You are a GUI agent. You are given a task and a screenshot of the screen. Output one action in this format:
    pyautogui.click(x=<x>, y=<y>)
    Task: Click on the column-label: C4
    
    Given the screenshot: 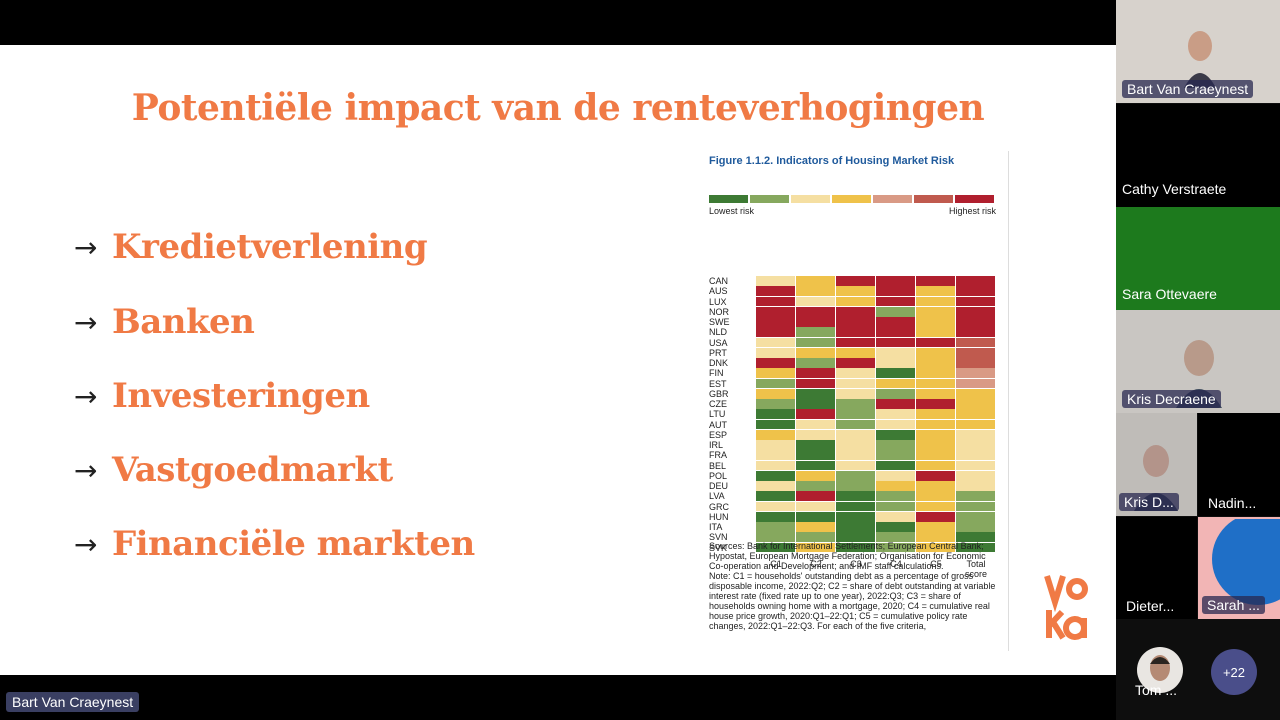 What is the action you would take?
    pyautogui.click(x=896, y=563)
    